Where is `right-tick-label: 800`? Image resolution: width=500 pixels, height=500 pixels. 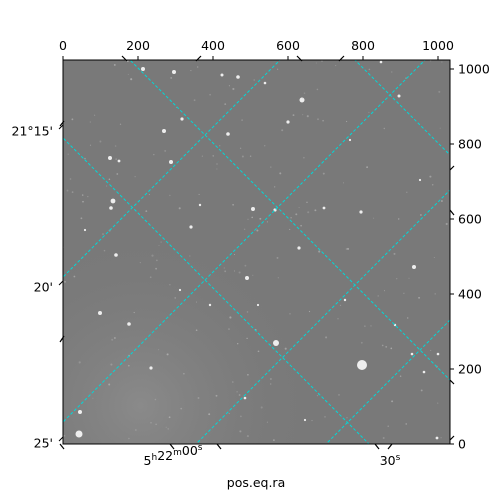
right-tick-label: 800 is located at coordinates (470, 144).